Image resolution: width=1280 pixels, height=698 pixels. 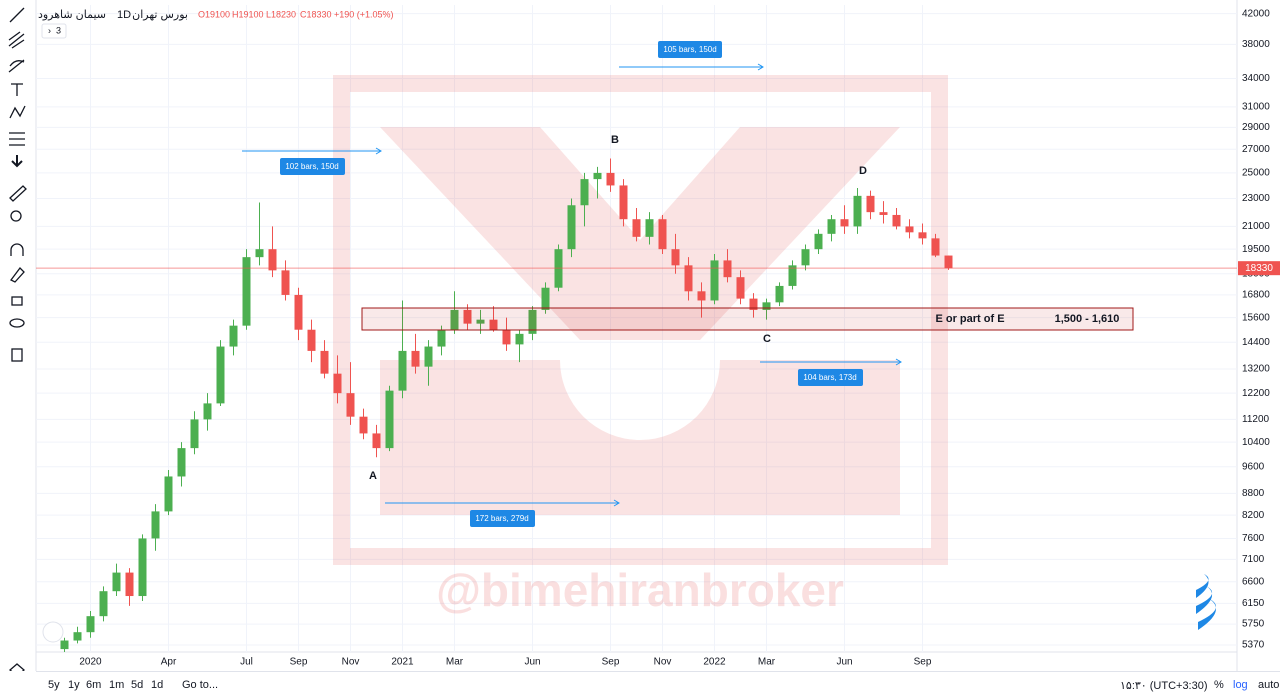 What do you see at coordinates (17, 355) in the screenshot?
I see `trash-tool` at bounding box center [17, 355].